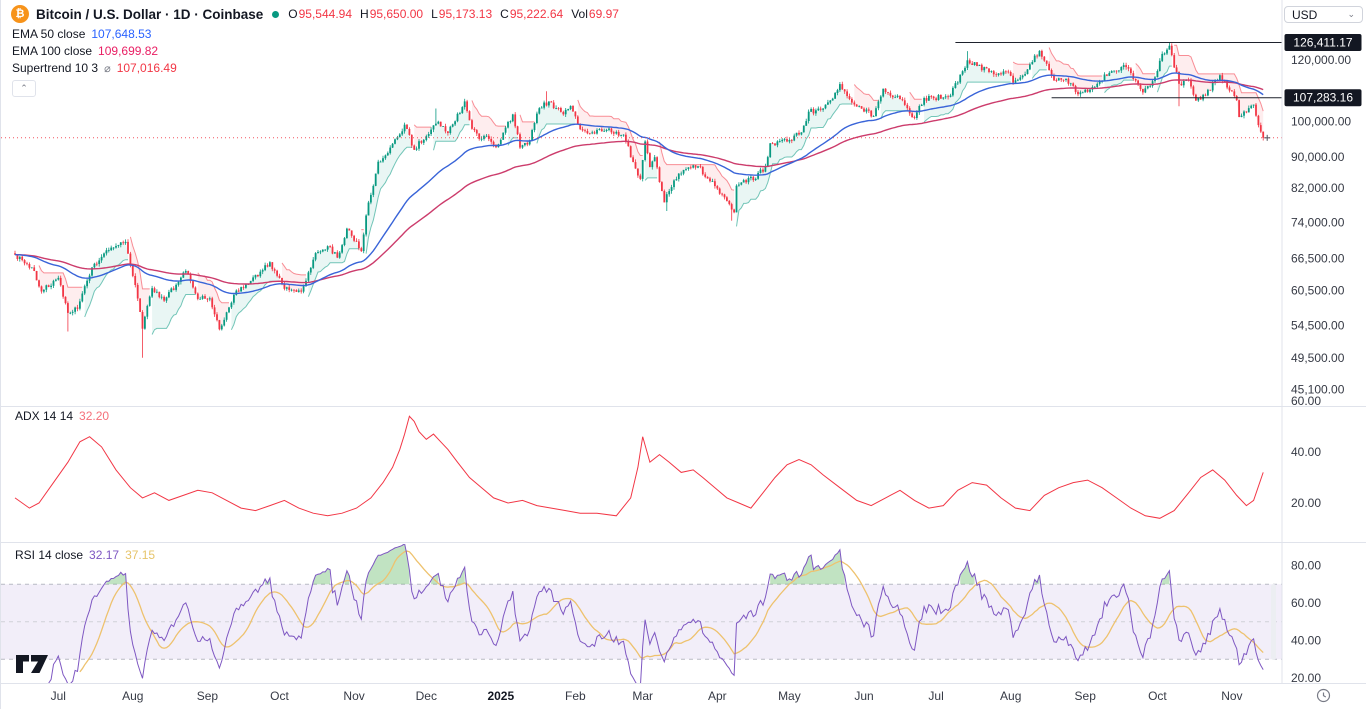 The image size is (1366, 709). What do you see at coordinates (20, 14) in the screenshot?
I see `bitcoin-icon: ₿` at bounding box center [20, 14].